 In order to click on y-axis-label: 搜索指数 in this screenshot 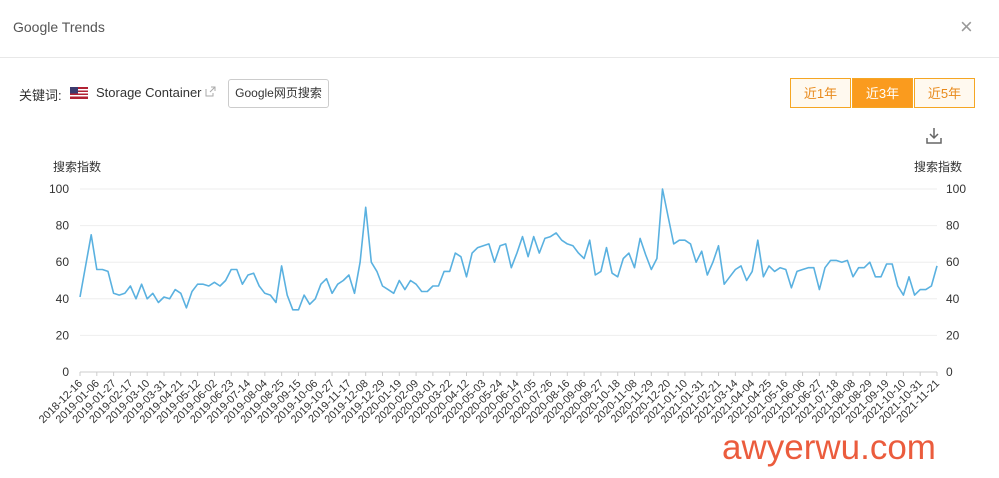, I will do `click(77, 166)`.